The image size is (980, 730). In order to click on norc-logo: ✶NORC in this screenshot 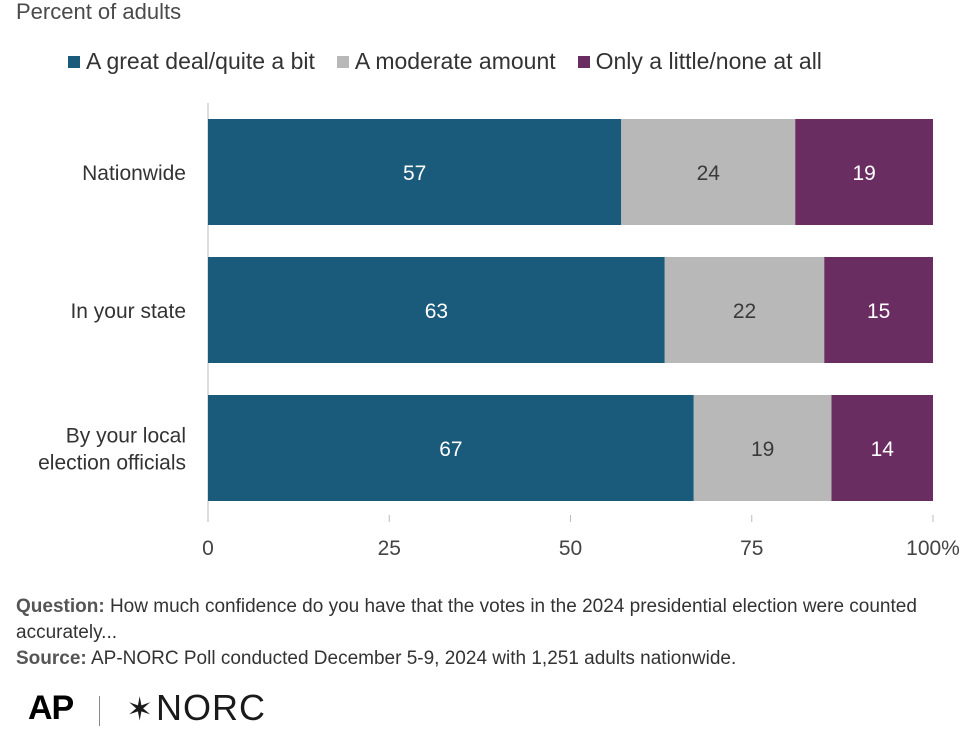, I will do `click(196, 707)`.